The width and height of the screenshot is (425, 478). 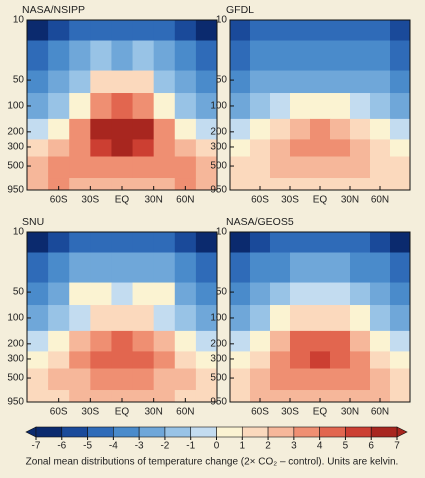 I want to click on colorbar-label: -3, so click(x=139, y=446).